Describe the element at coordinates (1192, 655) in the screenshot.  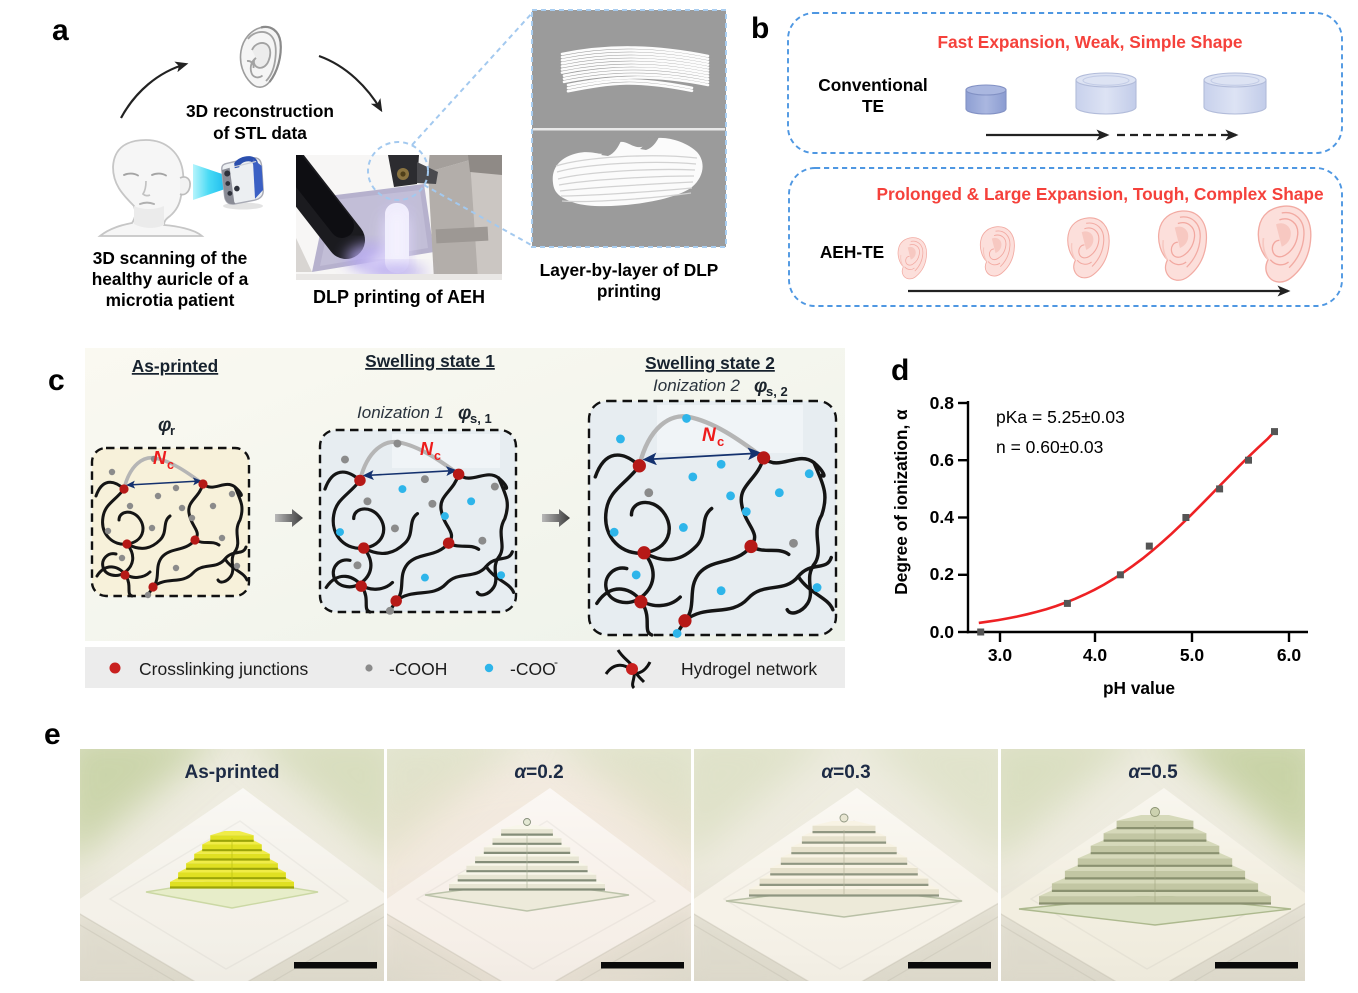
I see `svg-text: 5.0` at that location.